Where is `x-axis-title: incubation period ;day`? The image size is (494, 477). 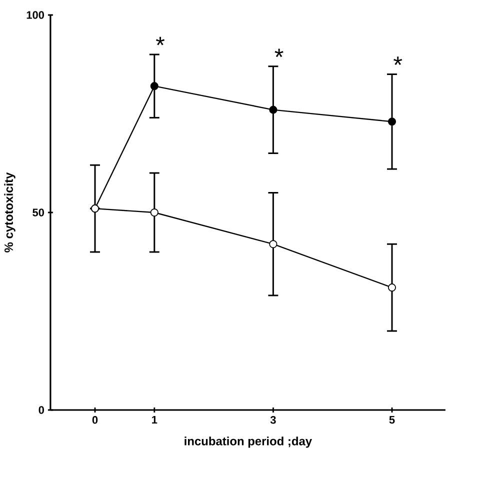 x-axis-title: incubation period ;day is located at coordinates (248, 442).